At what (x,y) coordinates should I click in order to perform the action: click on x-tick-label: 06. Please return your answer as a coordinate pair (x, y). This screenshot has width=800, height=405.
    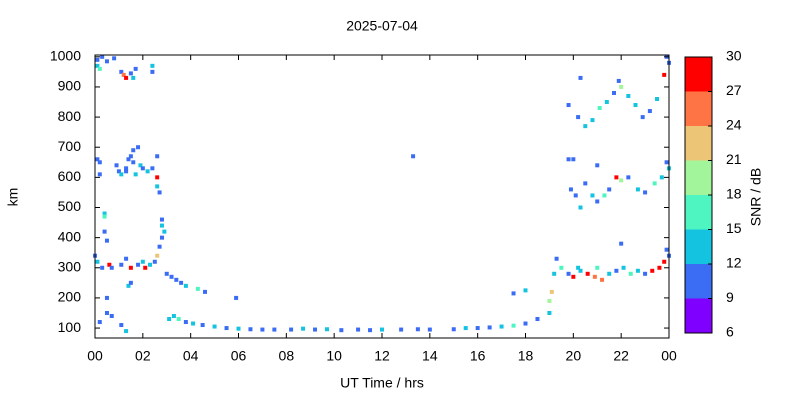
    Looking at the image, I should click on (239, 356).